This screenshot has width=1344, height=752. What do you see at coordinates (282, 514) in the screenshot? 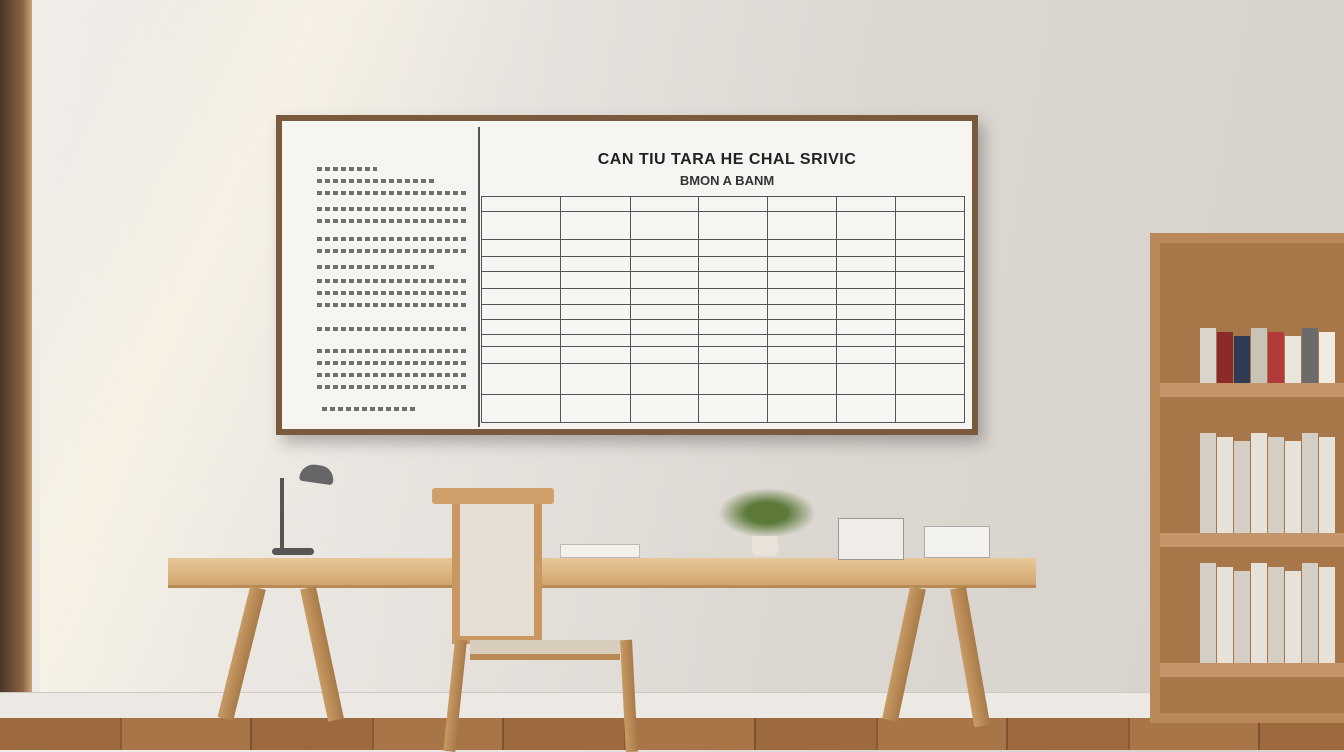
I see `lamp-arm` at bounding box center [282, 514].